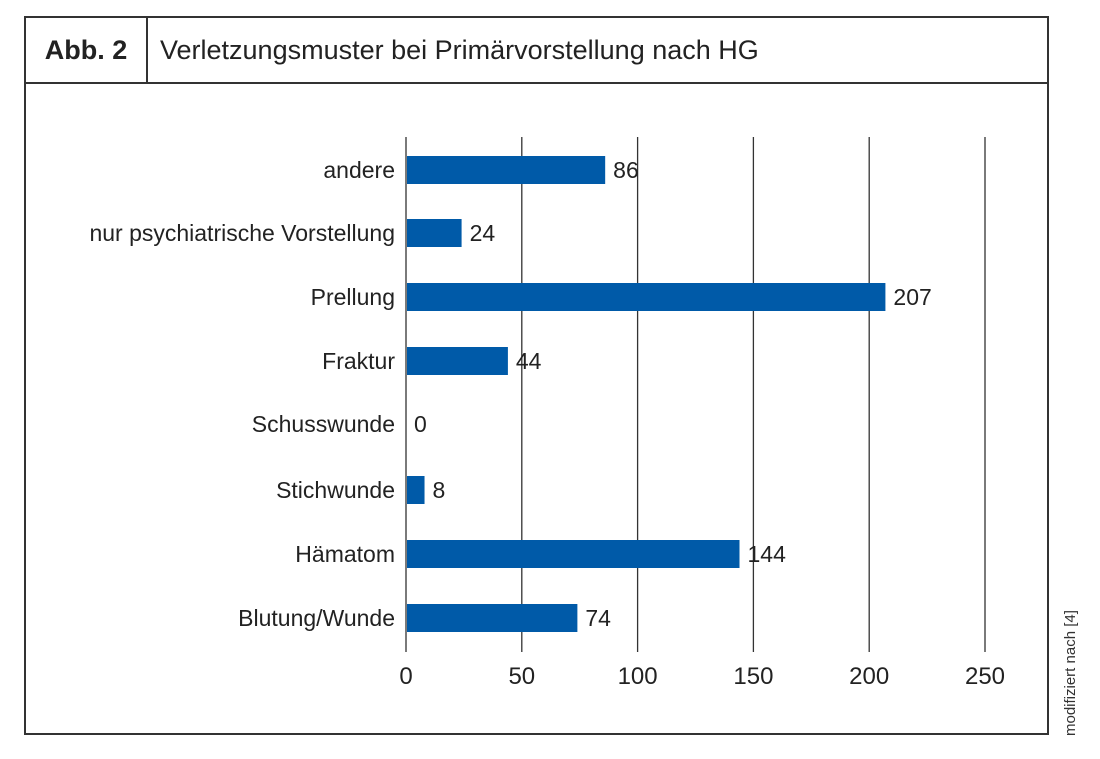 The image size is (1100, 759). I want to click on category-label: andere, so click(359, 170).